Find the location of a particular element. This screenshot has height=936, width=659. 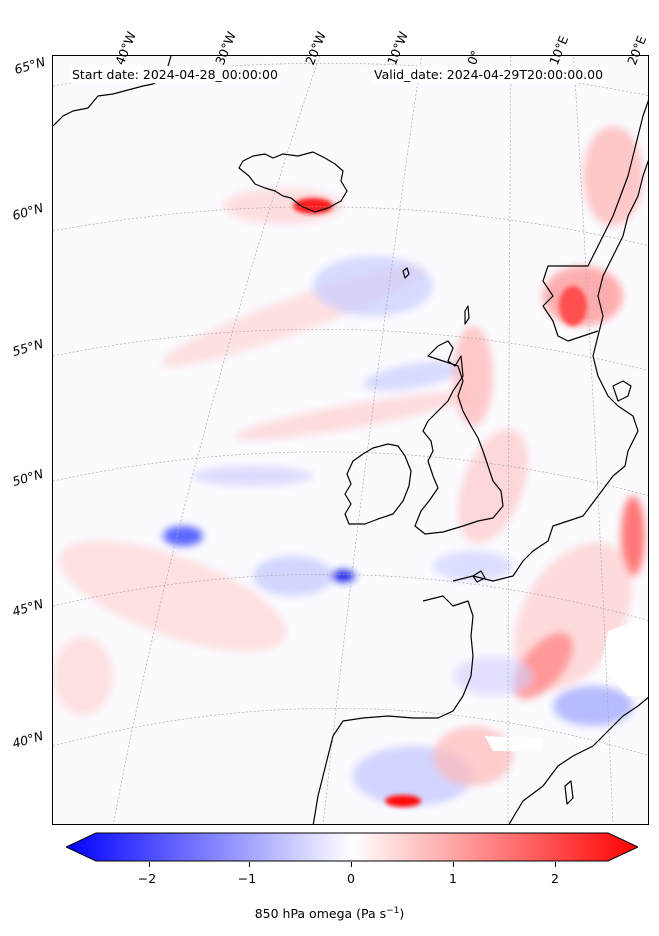

valid-date-label: Valid_date: 2024-04-29T20:00:00.00 is located at coordinates (489, 74).